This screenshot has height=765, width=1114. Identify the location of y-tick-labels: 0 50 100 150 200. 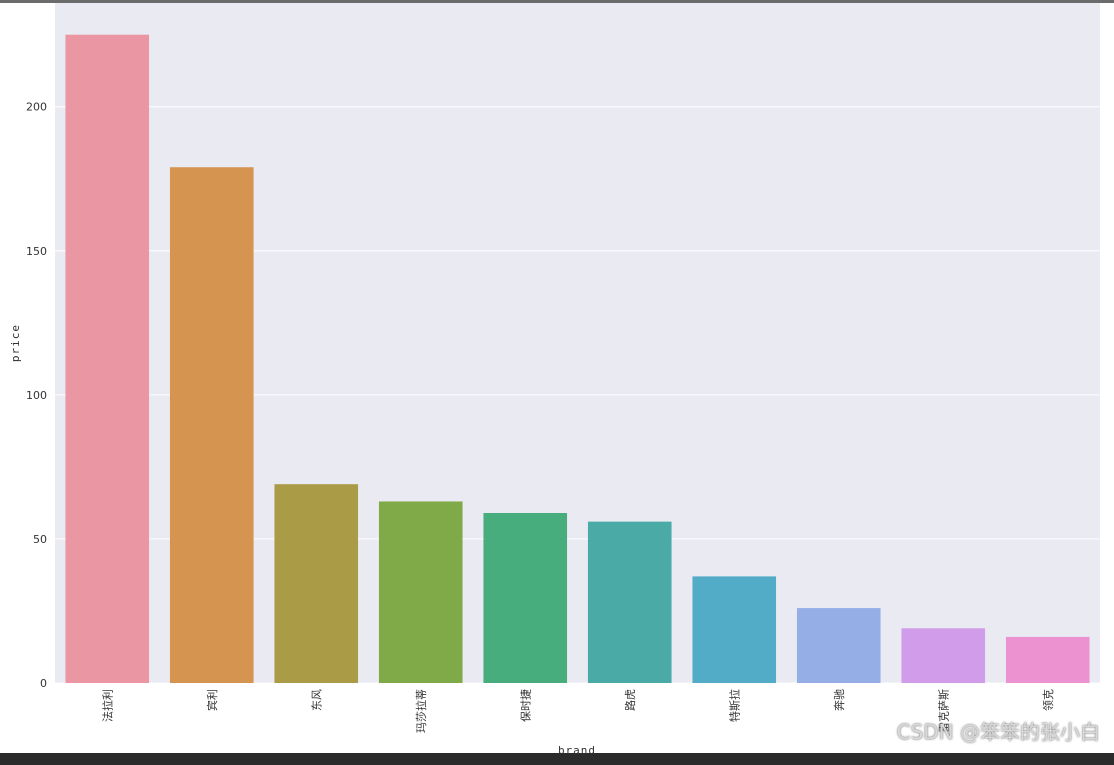
(36, 395).